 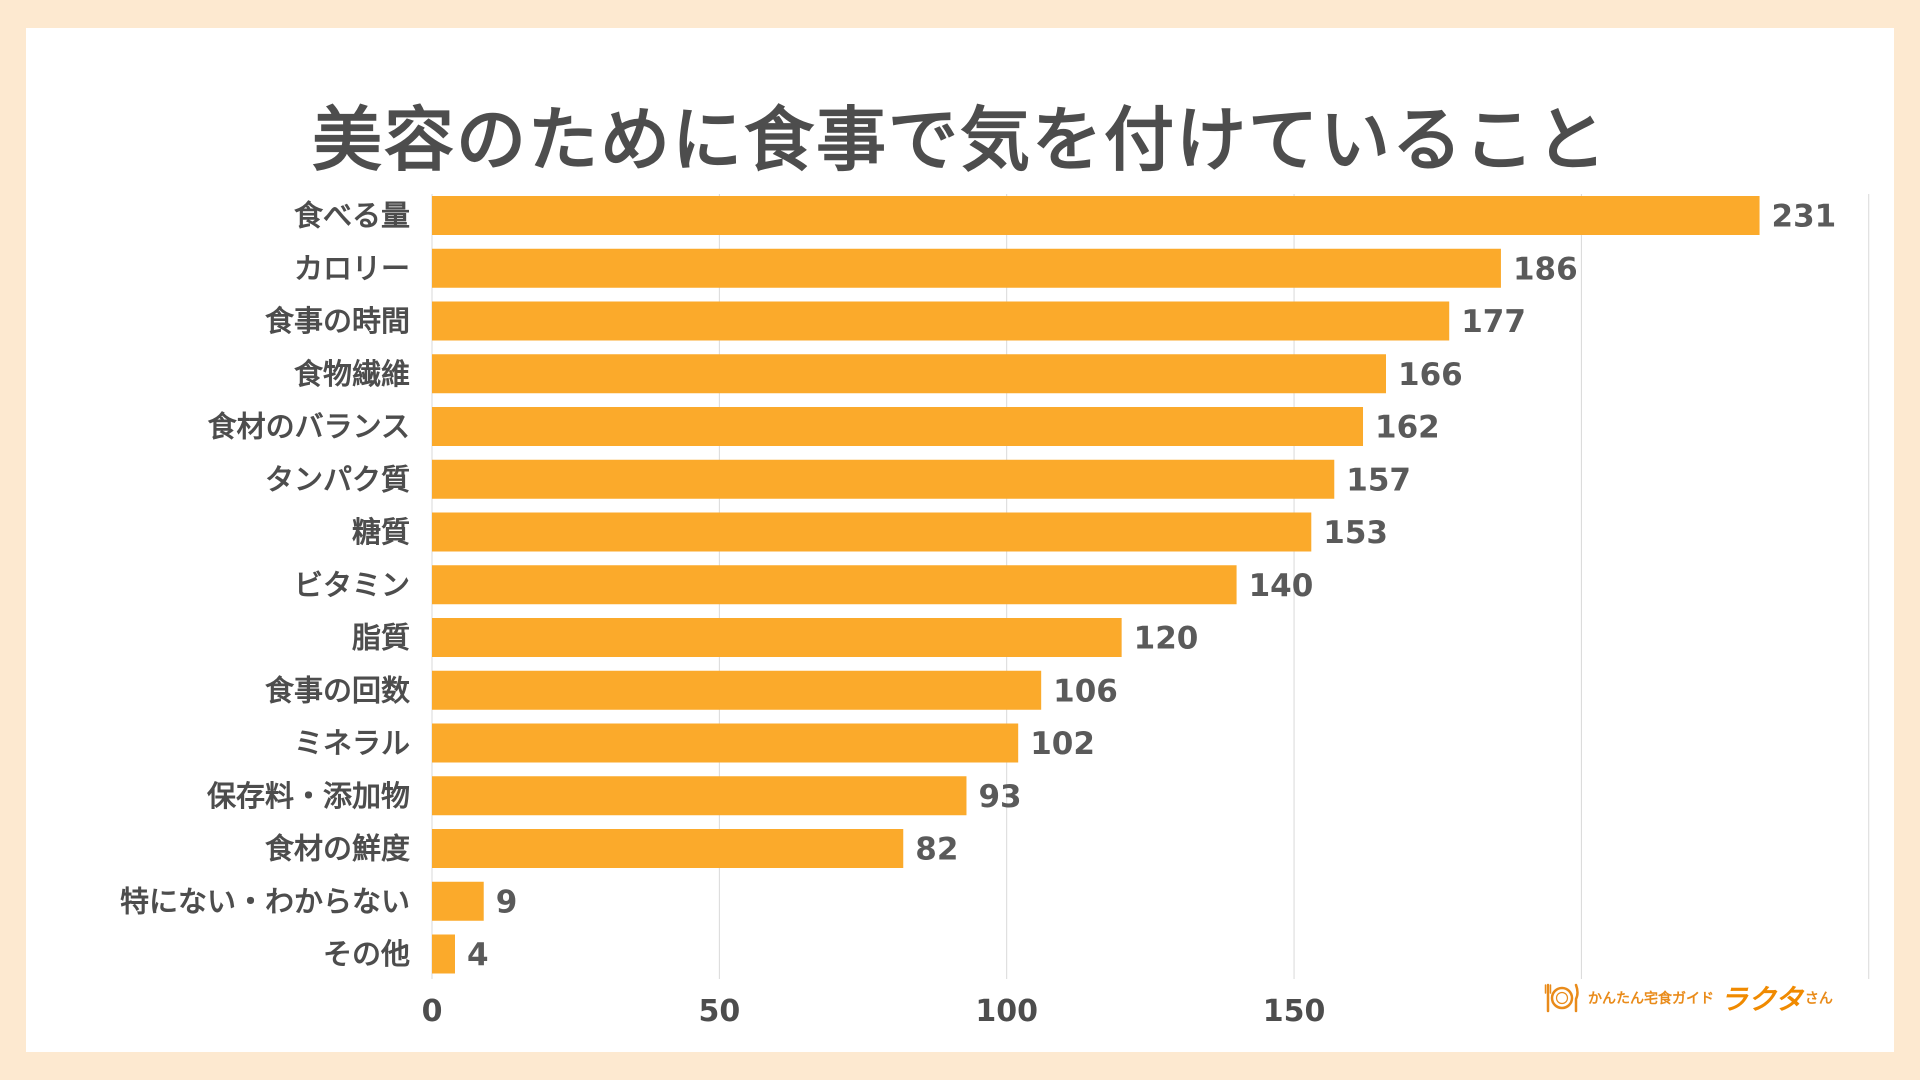 What do you see at coordinates (352, 585) in the screenshot?
I see `category-label: ビタミン` at bounding box center [352, 585].